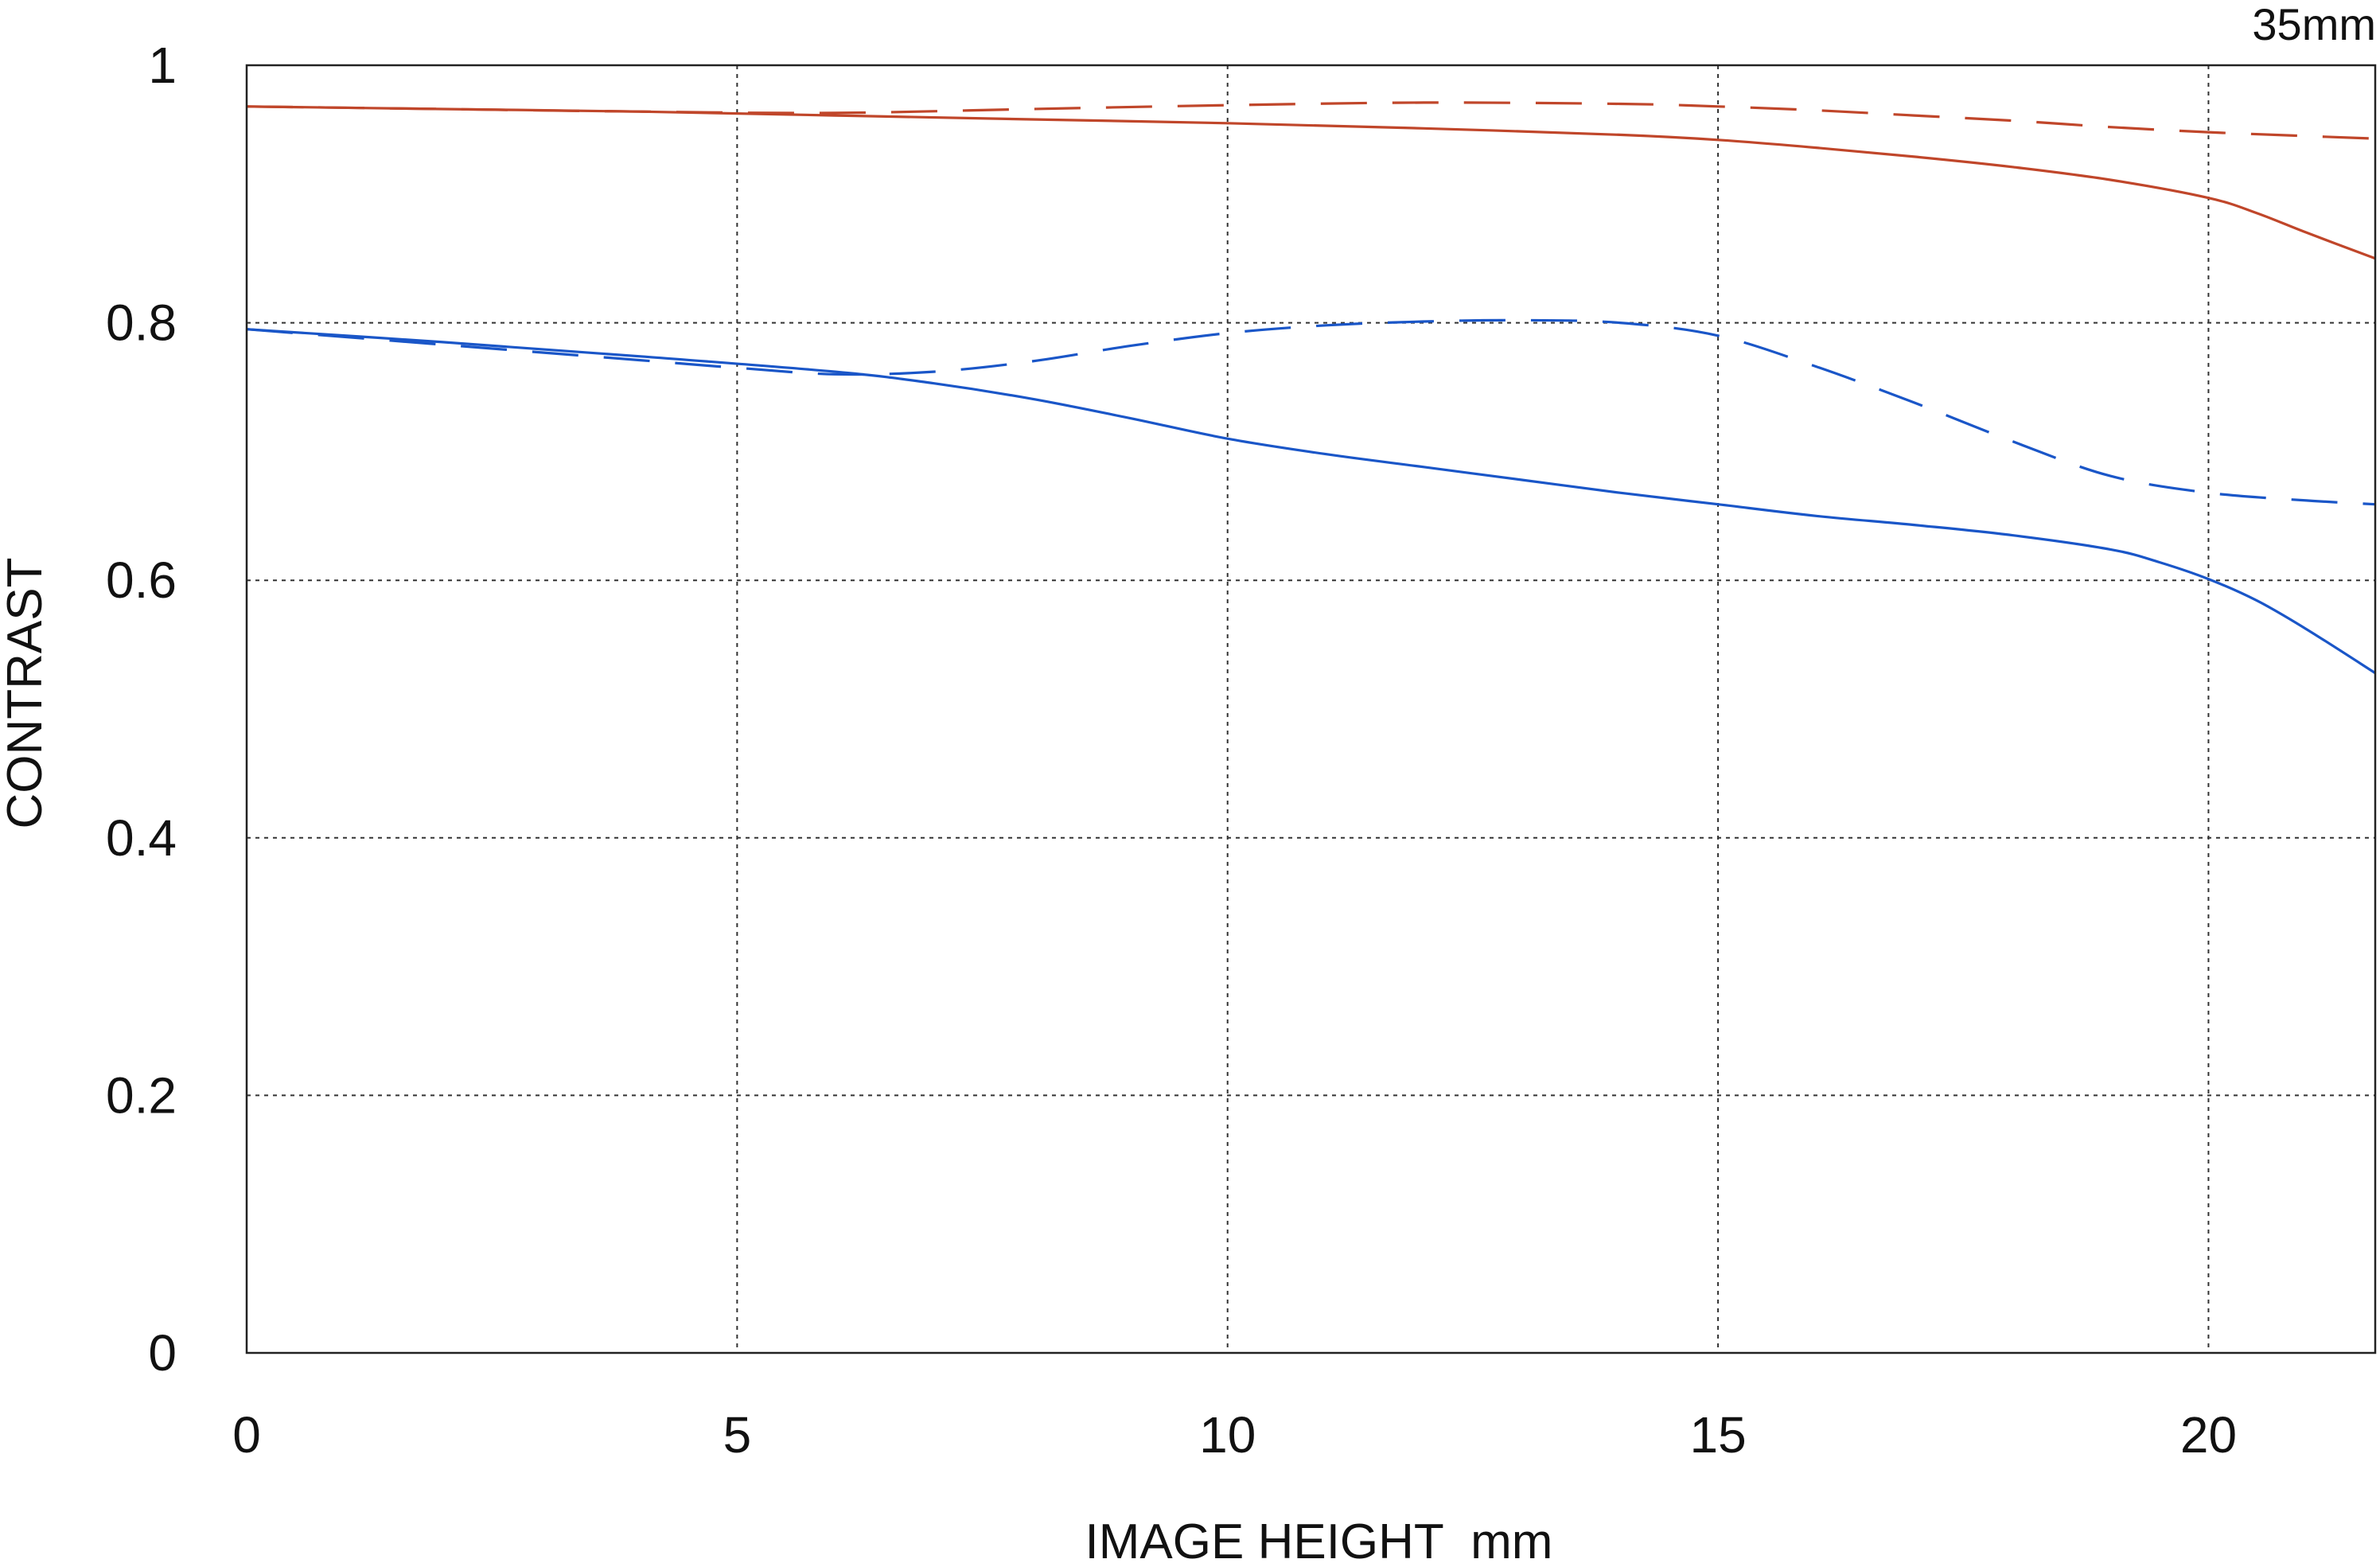  I want to click on series-line-1-solid, so click(1311, 182).